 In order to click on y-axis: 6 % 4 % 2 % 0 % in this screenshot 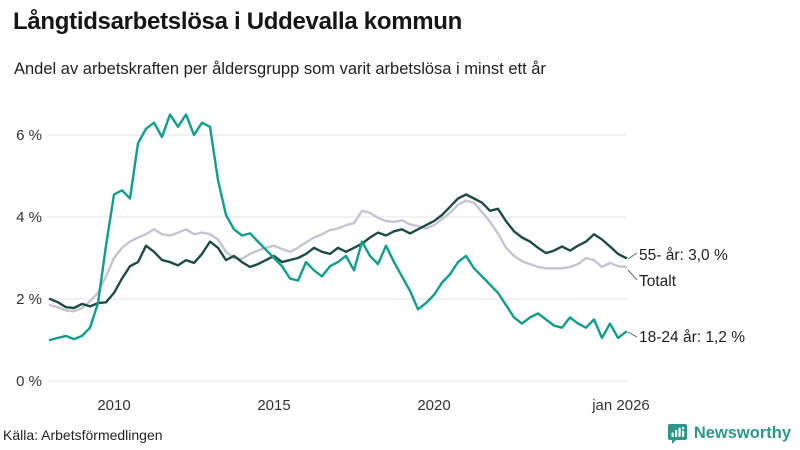, I will do `click(29, 258)`.